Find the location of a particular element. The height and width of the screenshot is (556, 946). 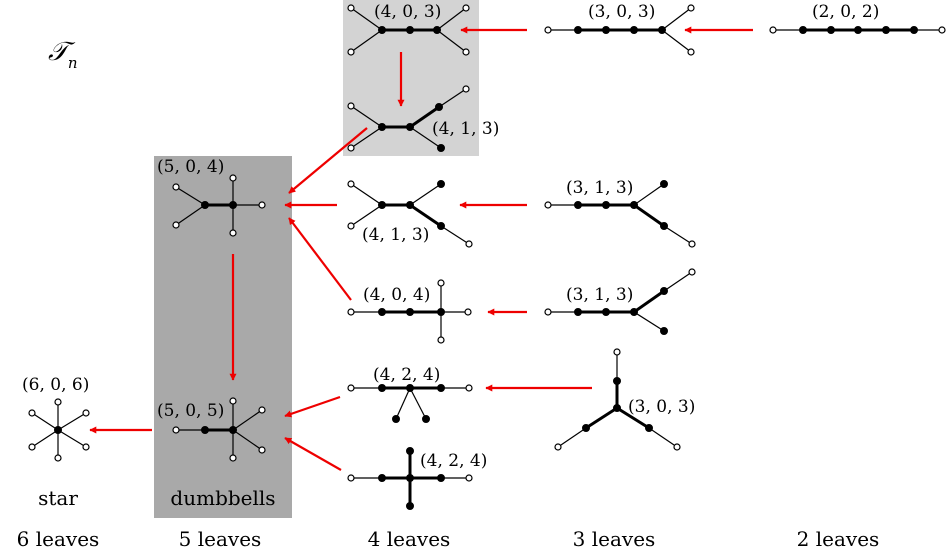

tree-label: (5, 0, 4) is located at coordinates (190, 167).